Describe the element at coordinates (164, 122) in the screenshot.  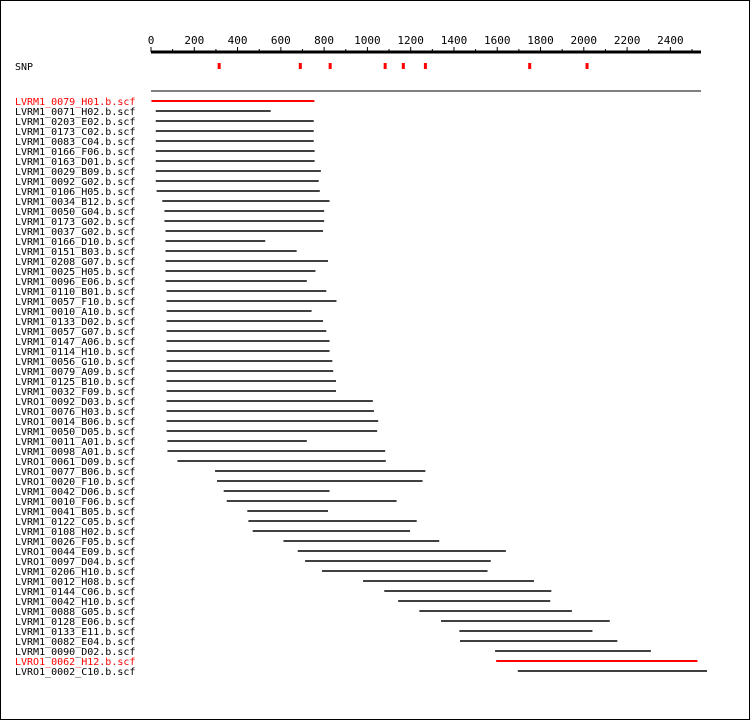
I see `read-row: LVRM1_0203_E02.b.scf` at that location.